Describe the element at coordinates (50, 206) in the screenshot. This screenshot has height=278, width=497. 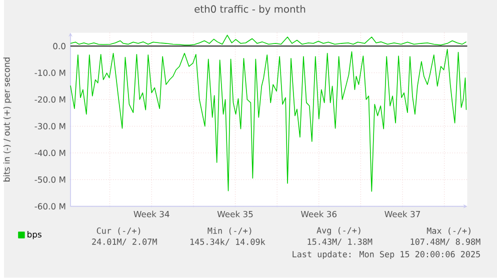
I see `y-tick-label: -60.0 M` at that location.